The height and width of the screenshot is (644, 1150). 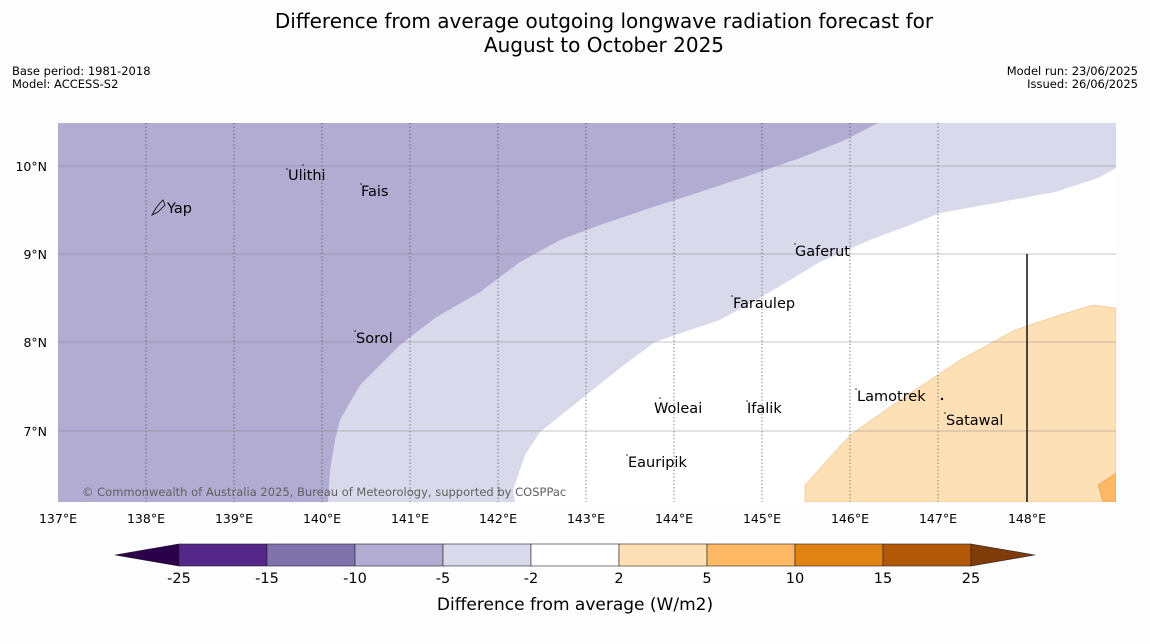 I want to click on lon-tick-147e: 147°E, so click(x=938, y=518).